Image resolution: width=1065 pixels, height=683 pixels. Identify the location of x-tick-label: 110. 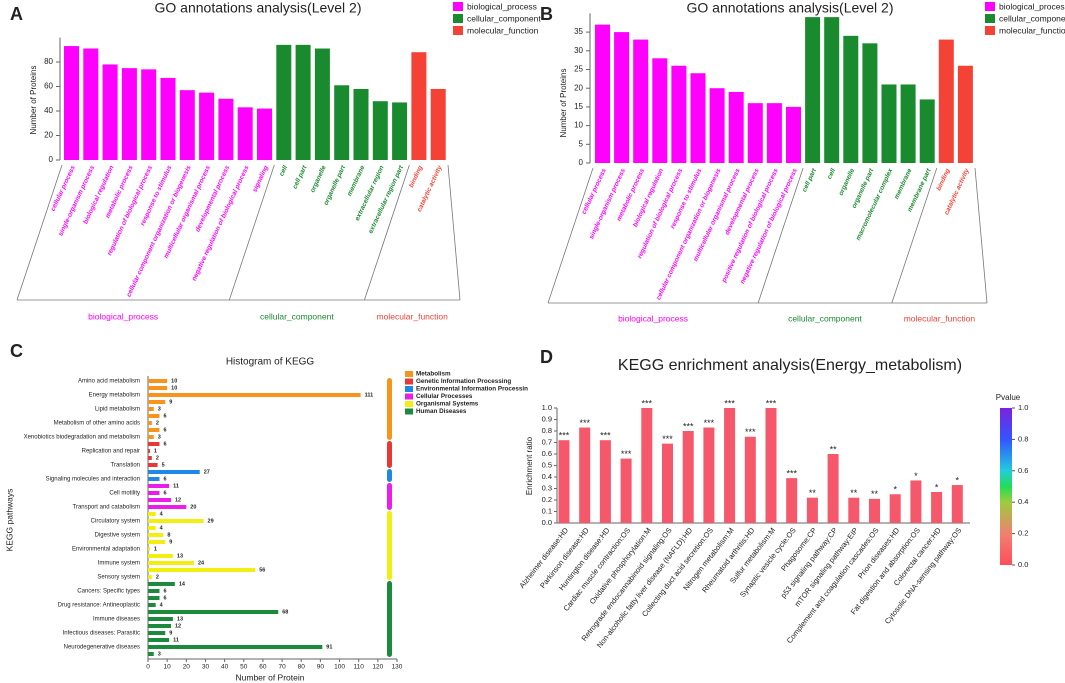
(359, 667).